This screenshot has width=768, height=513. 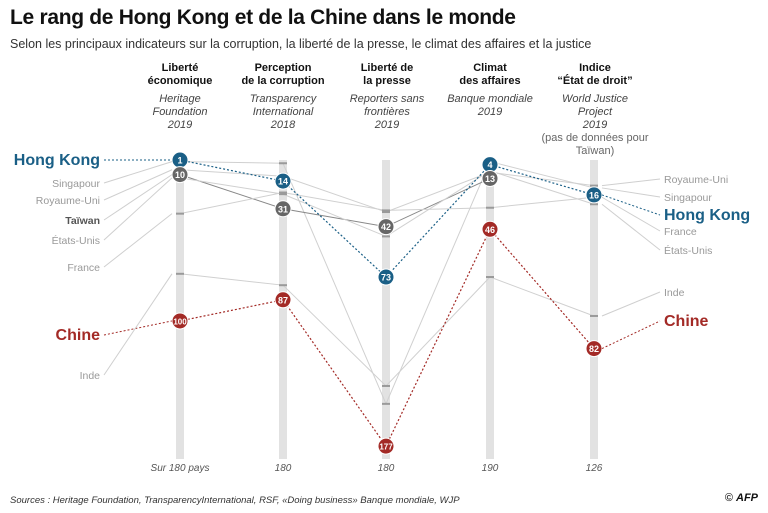 What do you see at coordinates (283, 68) in the screenshot?
I see `indicator-name-line1: Perception` at bounding box center [283, 68].